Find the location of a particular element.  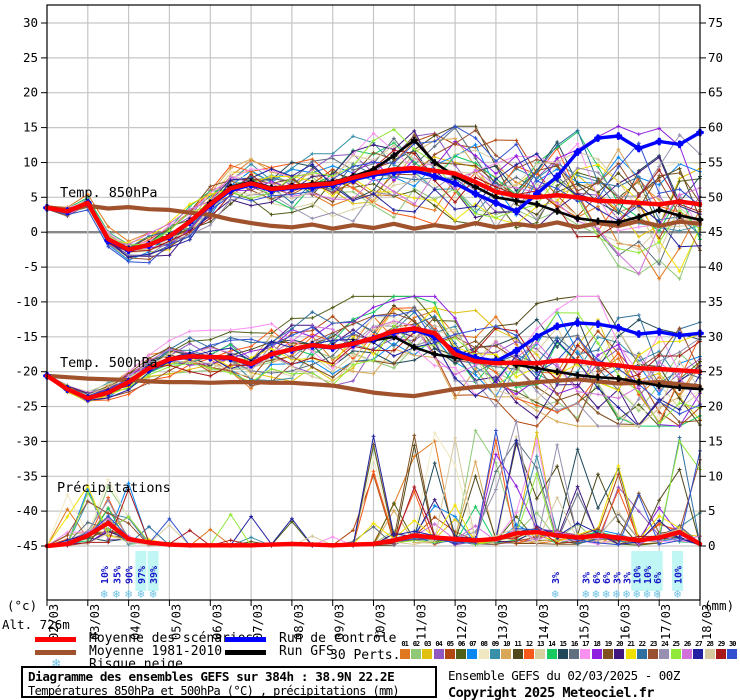

pert-16: 16 is located at coordinates (574, 649).